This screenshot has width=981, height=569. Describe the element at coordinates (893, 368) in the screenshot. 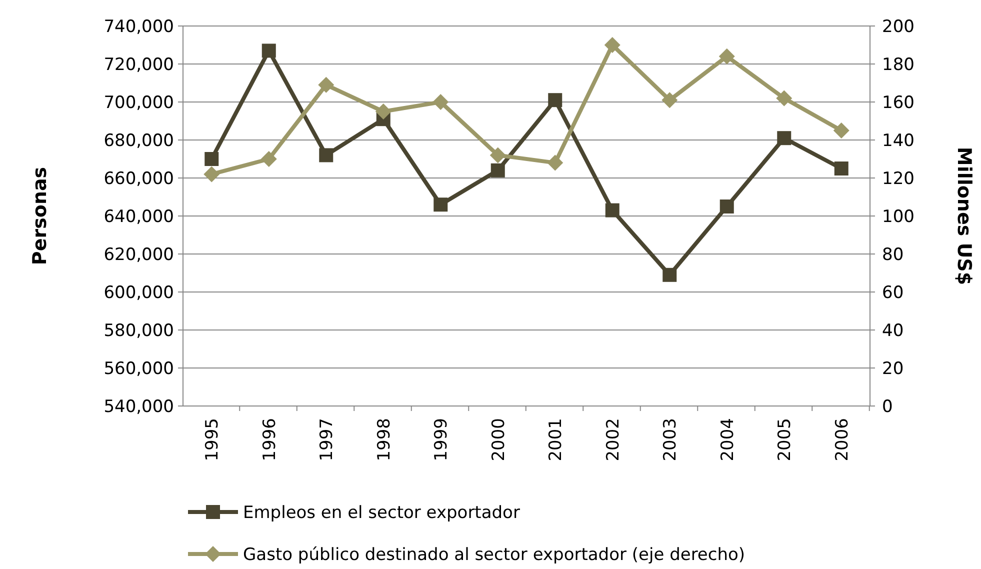

I see `y2-tick-label: 20` at that location.